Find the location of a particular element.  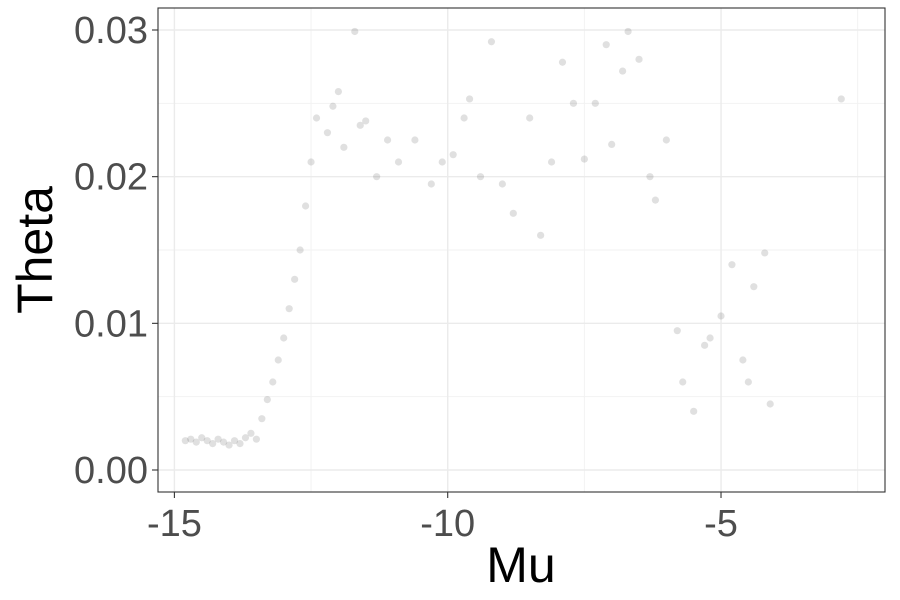

y-tick-label: 0.01 is located at coordinates (111, 324).